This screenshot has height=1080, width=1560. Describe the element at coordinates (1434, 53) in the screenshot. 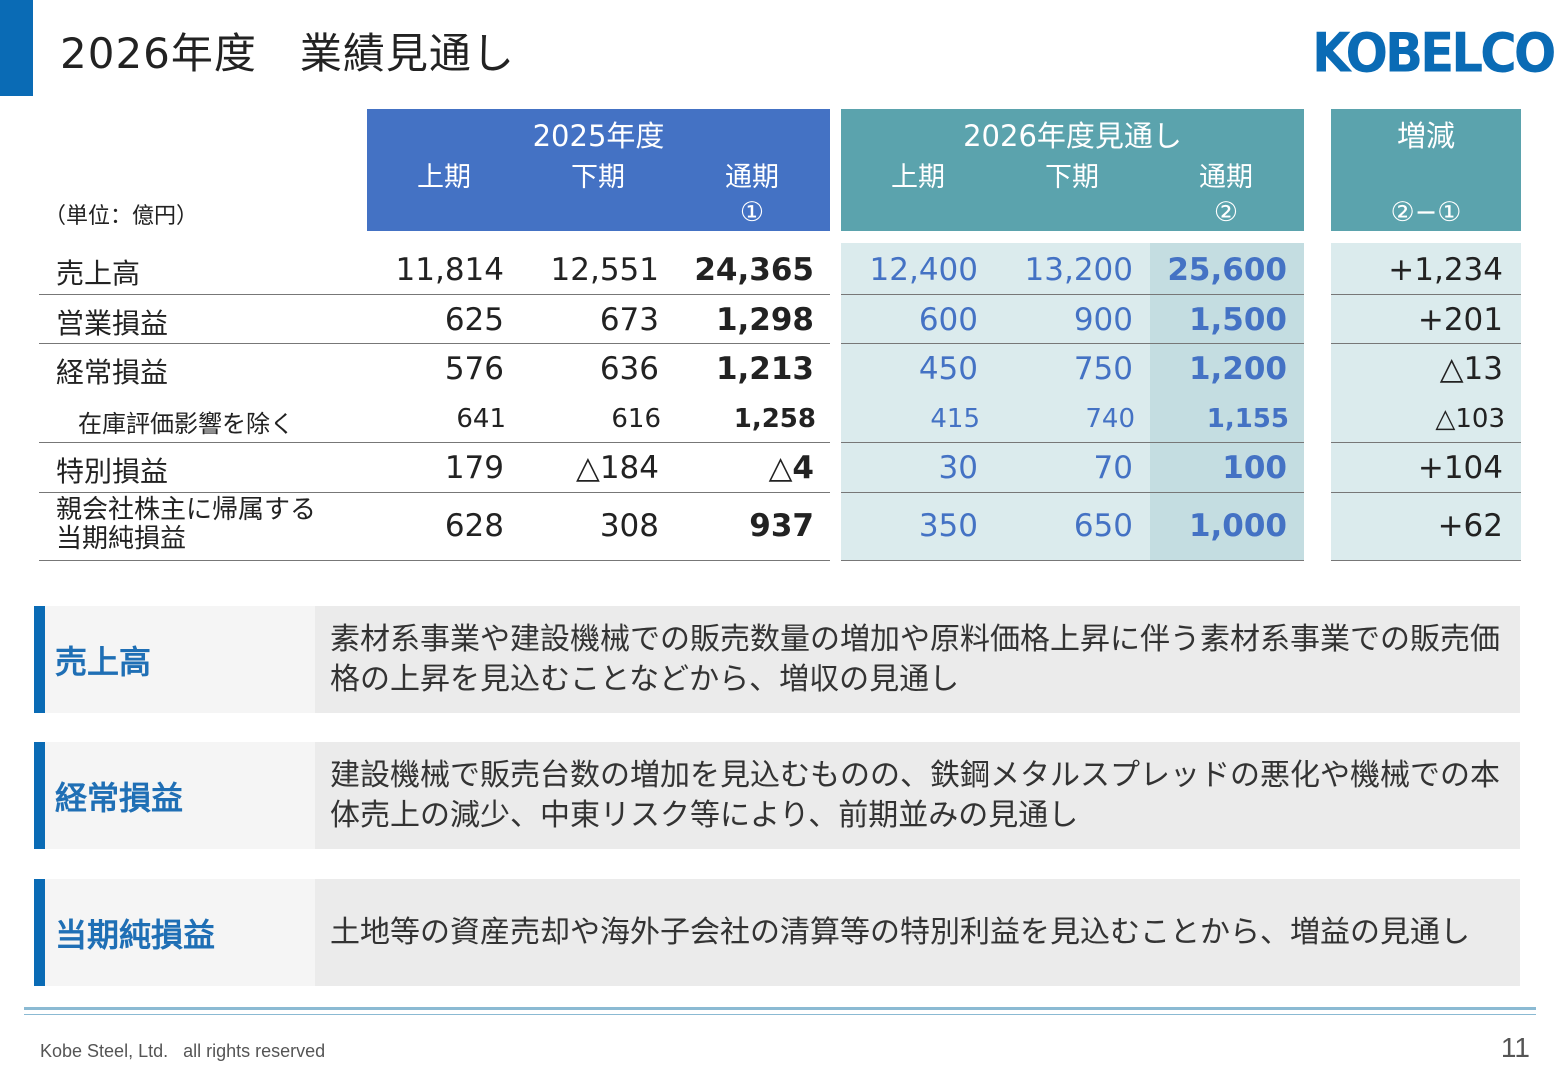

I see `kobelco-logo: KOBELCO` at that location.